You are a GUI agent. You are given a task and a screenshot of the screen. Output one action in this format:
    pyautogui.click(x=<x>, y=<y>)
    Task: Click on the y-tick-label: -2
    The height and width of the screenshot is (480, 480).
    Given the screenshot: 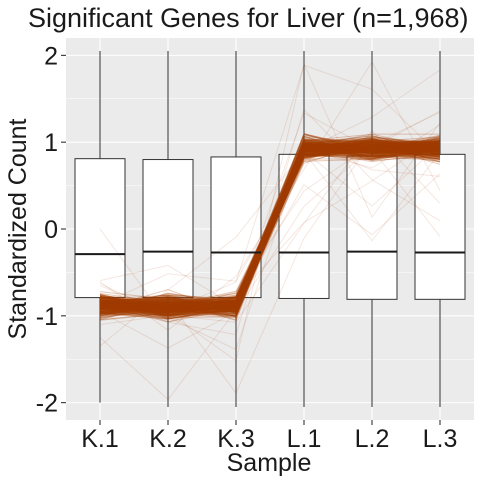 What is the action you would take?
    pyautogui.click(x=47, y=404)
    